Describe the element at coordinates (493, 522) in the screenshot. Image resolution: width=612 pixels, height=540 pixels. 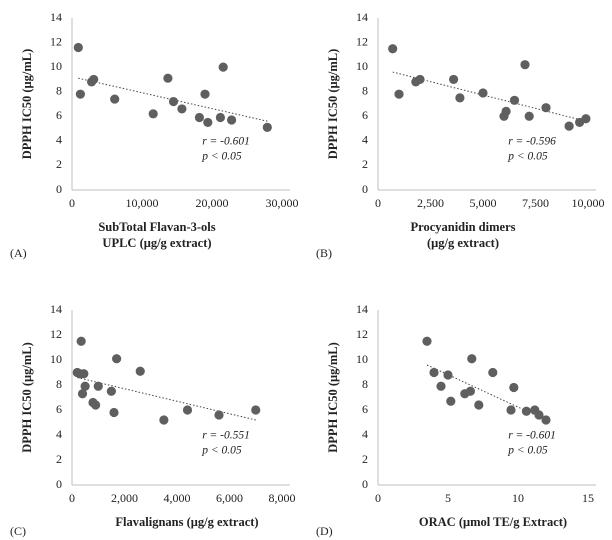
I see `x-axis-label: ORAC (μmol TE/g Extract)` at that location.